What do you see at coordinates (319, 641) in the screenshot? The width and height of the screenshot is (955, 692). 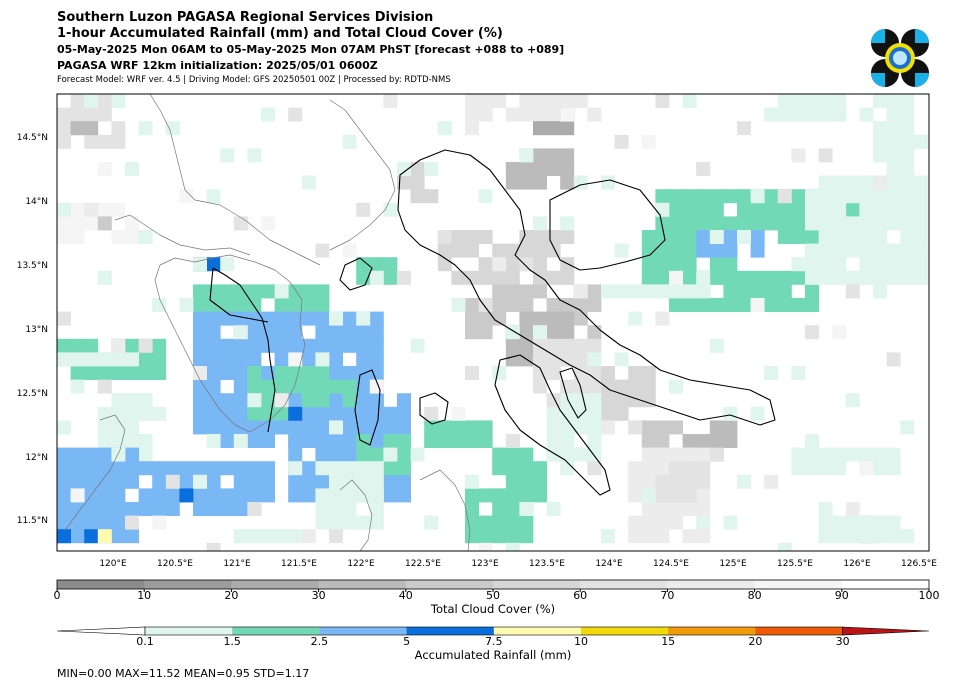 I see `rain-colorbar-tick: 2.5` at bounding box center [319, 641].